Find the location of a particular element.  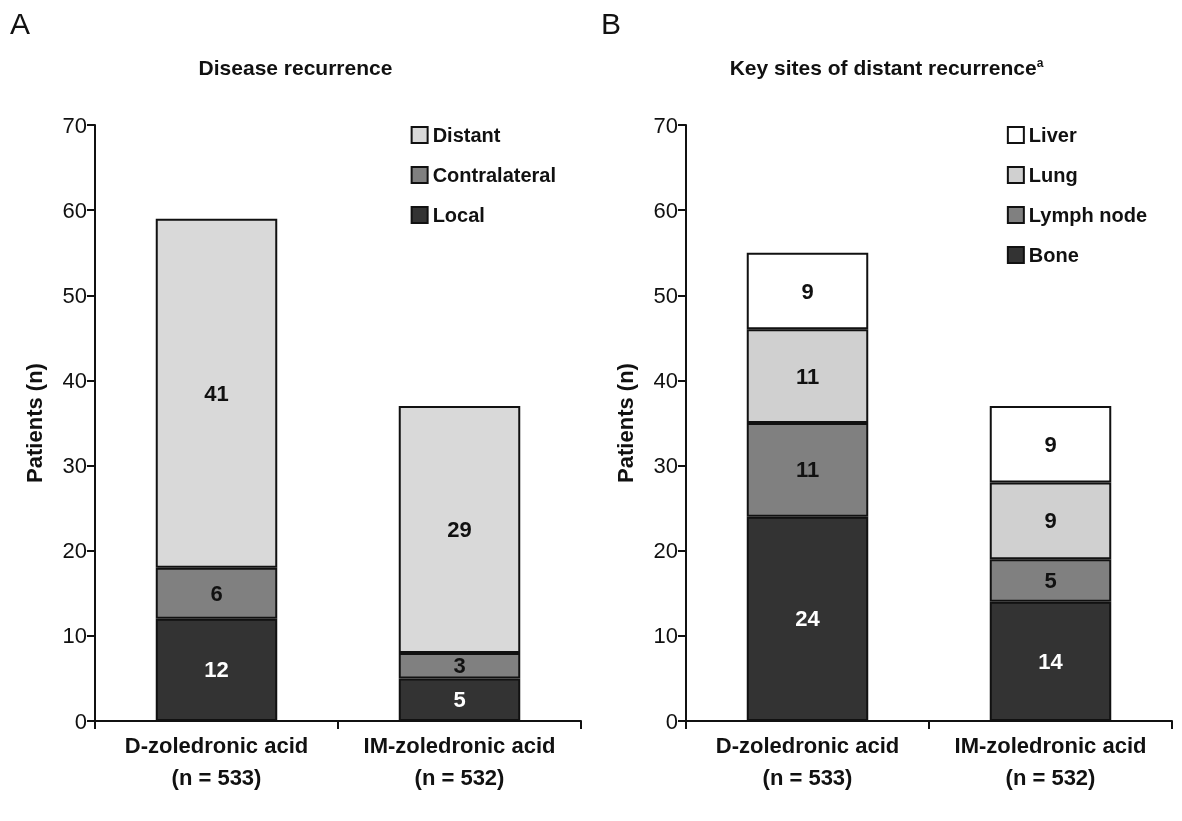

data-label: 12 is located at coordinates (216, 670).